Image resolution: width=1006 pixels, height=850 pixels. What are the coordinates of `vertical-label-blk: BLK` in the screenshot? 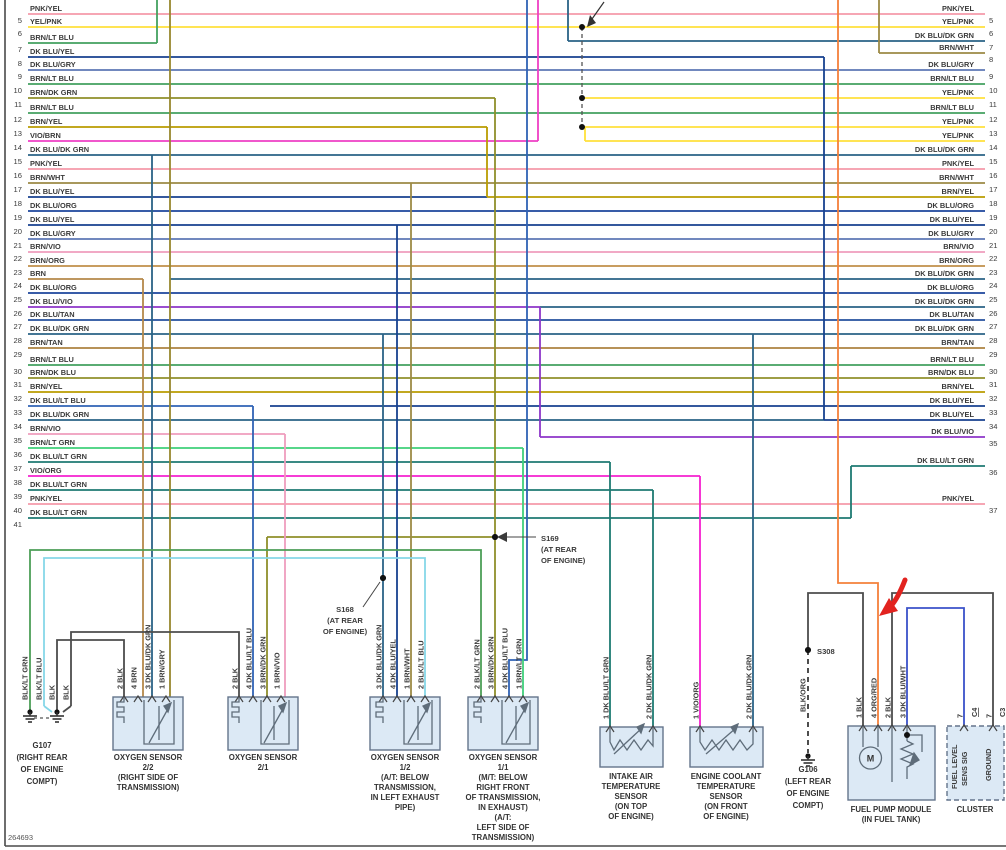 It's located at (66, 692).